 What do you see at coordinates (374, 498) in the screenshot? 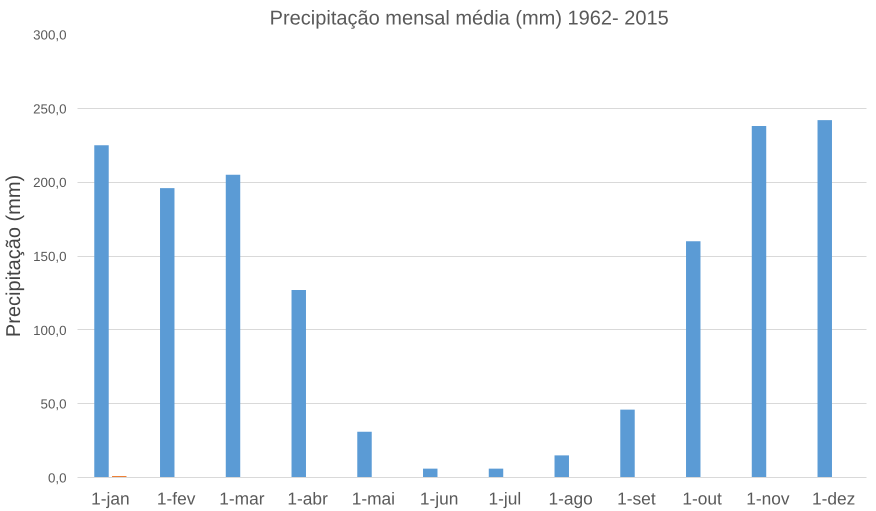
I see `x-tick-label: 1-mai` at bounding box center [374, 498].